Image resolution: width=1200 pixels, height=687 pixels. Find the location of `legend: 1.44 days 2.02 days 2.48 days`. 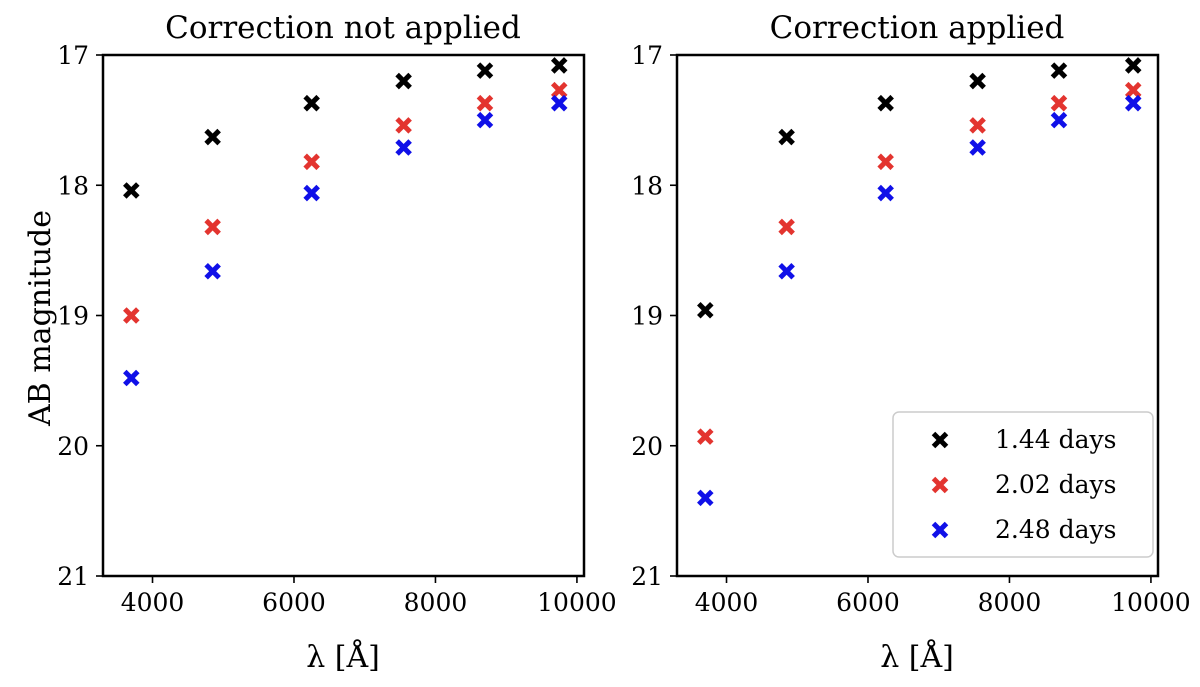

legend: 1.44 days 2.02 days 2.48 days is located at coordinates (1023, 484).